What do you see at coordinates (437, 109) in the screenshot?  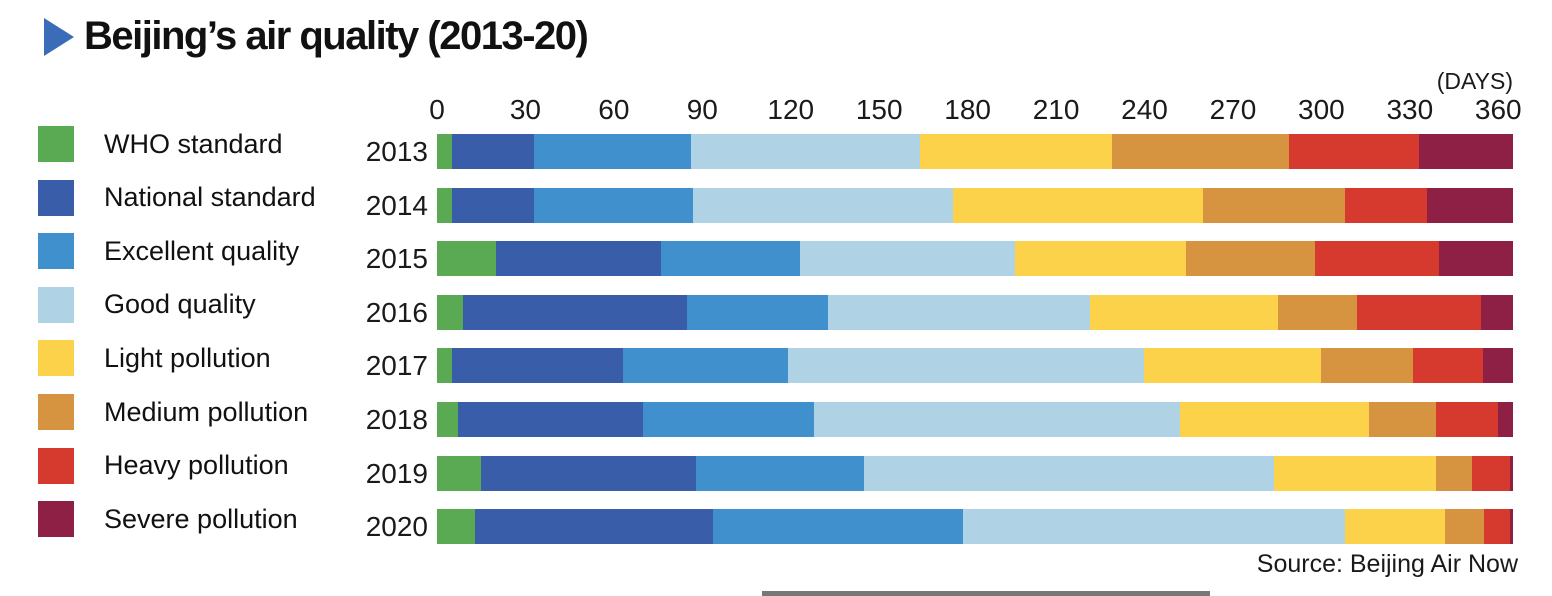 I see `x-axis-tick-0: 0` at bounding box center [437, 109].